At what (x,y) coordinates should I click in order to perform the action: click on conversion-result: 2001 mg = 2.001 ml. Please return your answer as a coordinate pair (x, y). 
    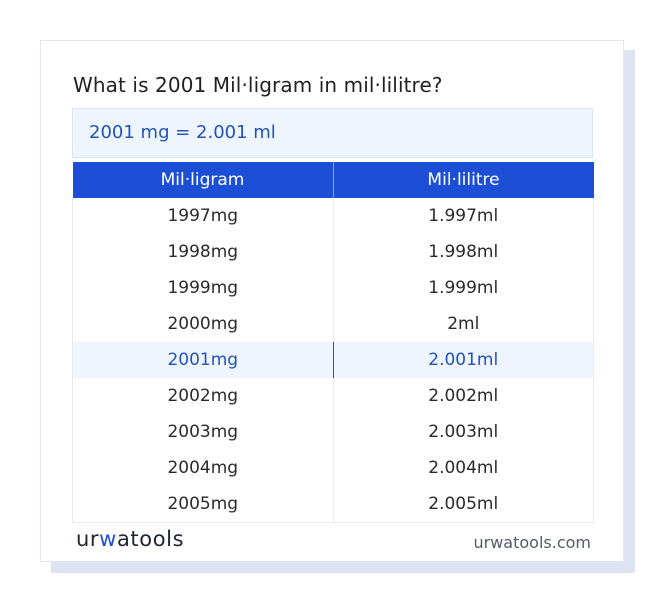
    Looking at the image, I should click on (332, 133).